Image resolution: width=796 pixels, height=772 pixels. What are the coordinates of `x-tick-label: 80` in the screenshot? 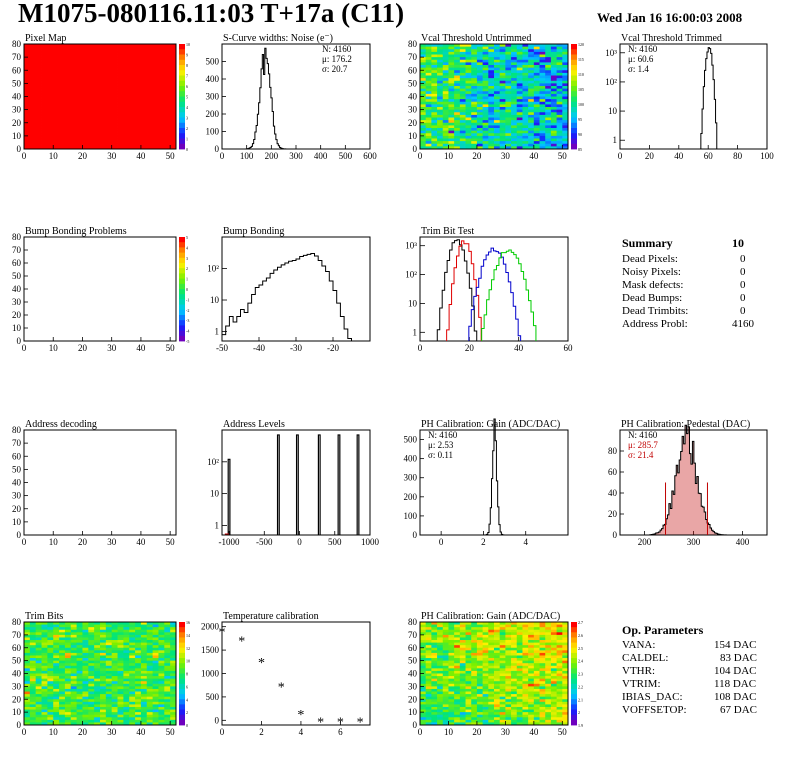 It's located at (738, 156).